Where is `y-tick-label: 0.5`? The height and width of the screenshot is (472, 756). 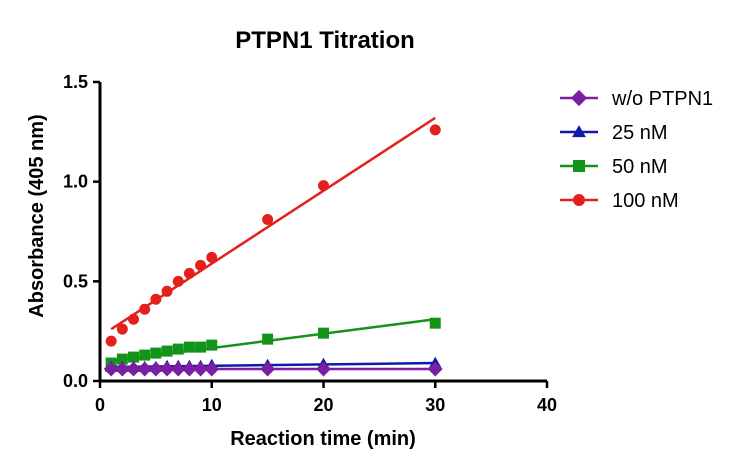 y-tick-label: 0.5 is located at coordinates (75, 281).